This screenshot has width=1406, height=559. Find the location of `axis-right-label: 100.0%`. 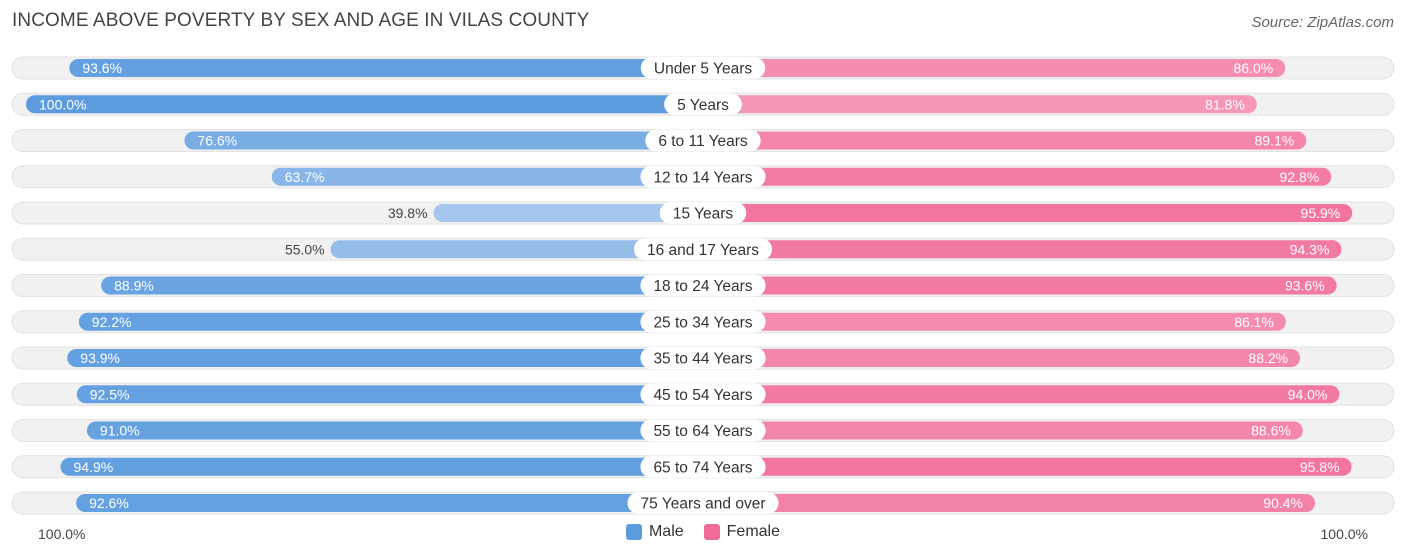

axis-right-label: 100.0% is located at coordinates (1344, 534).